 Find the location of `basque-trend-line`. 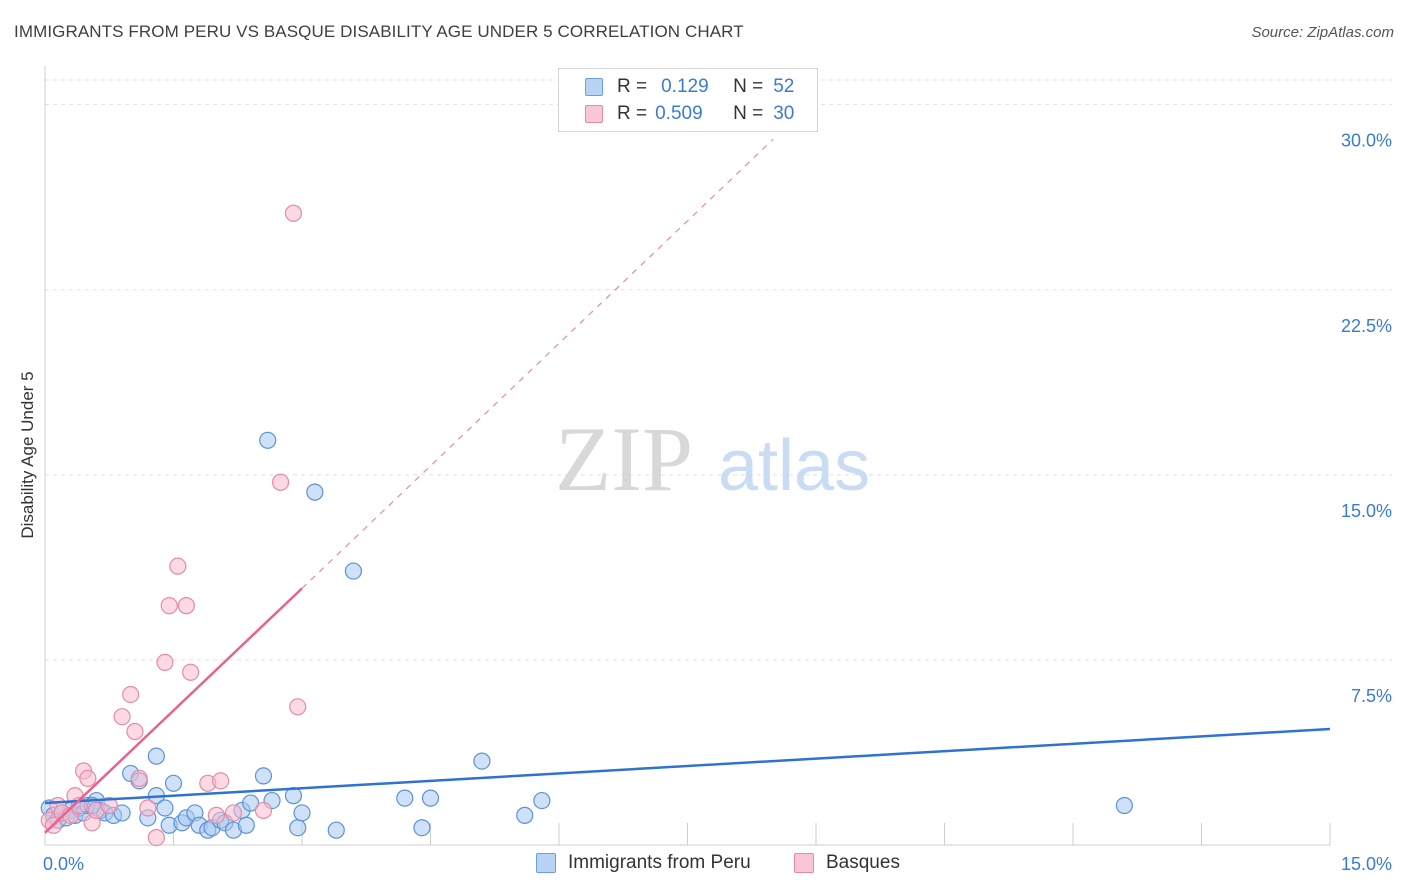

basque-trend-line is located at coordinates (173, 710).